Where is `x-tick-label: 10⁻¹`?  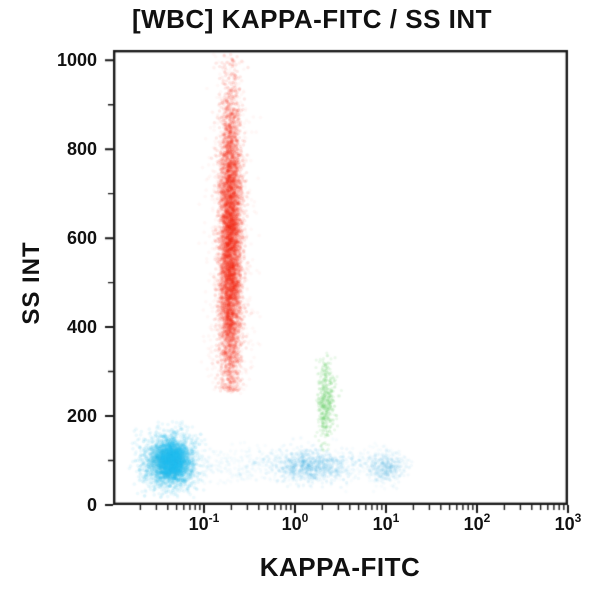
x-tick-label: 10⁻¹ is located at coordinates (204, 522).